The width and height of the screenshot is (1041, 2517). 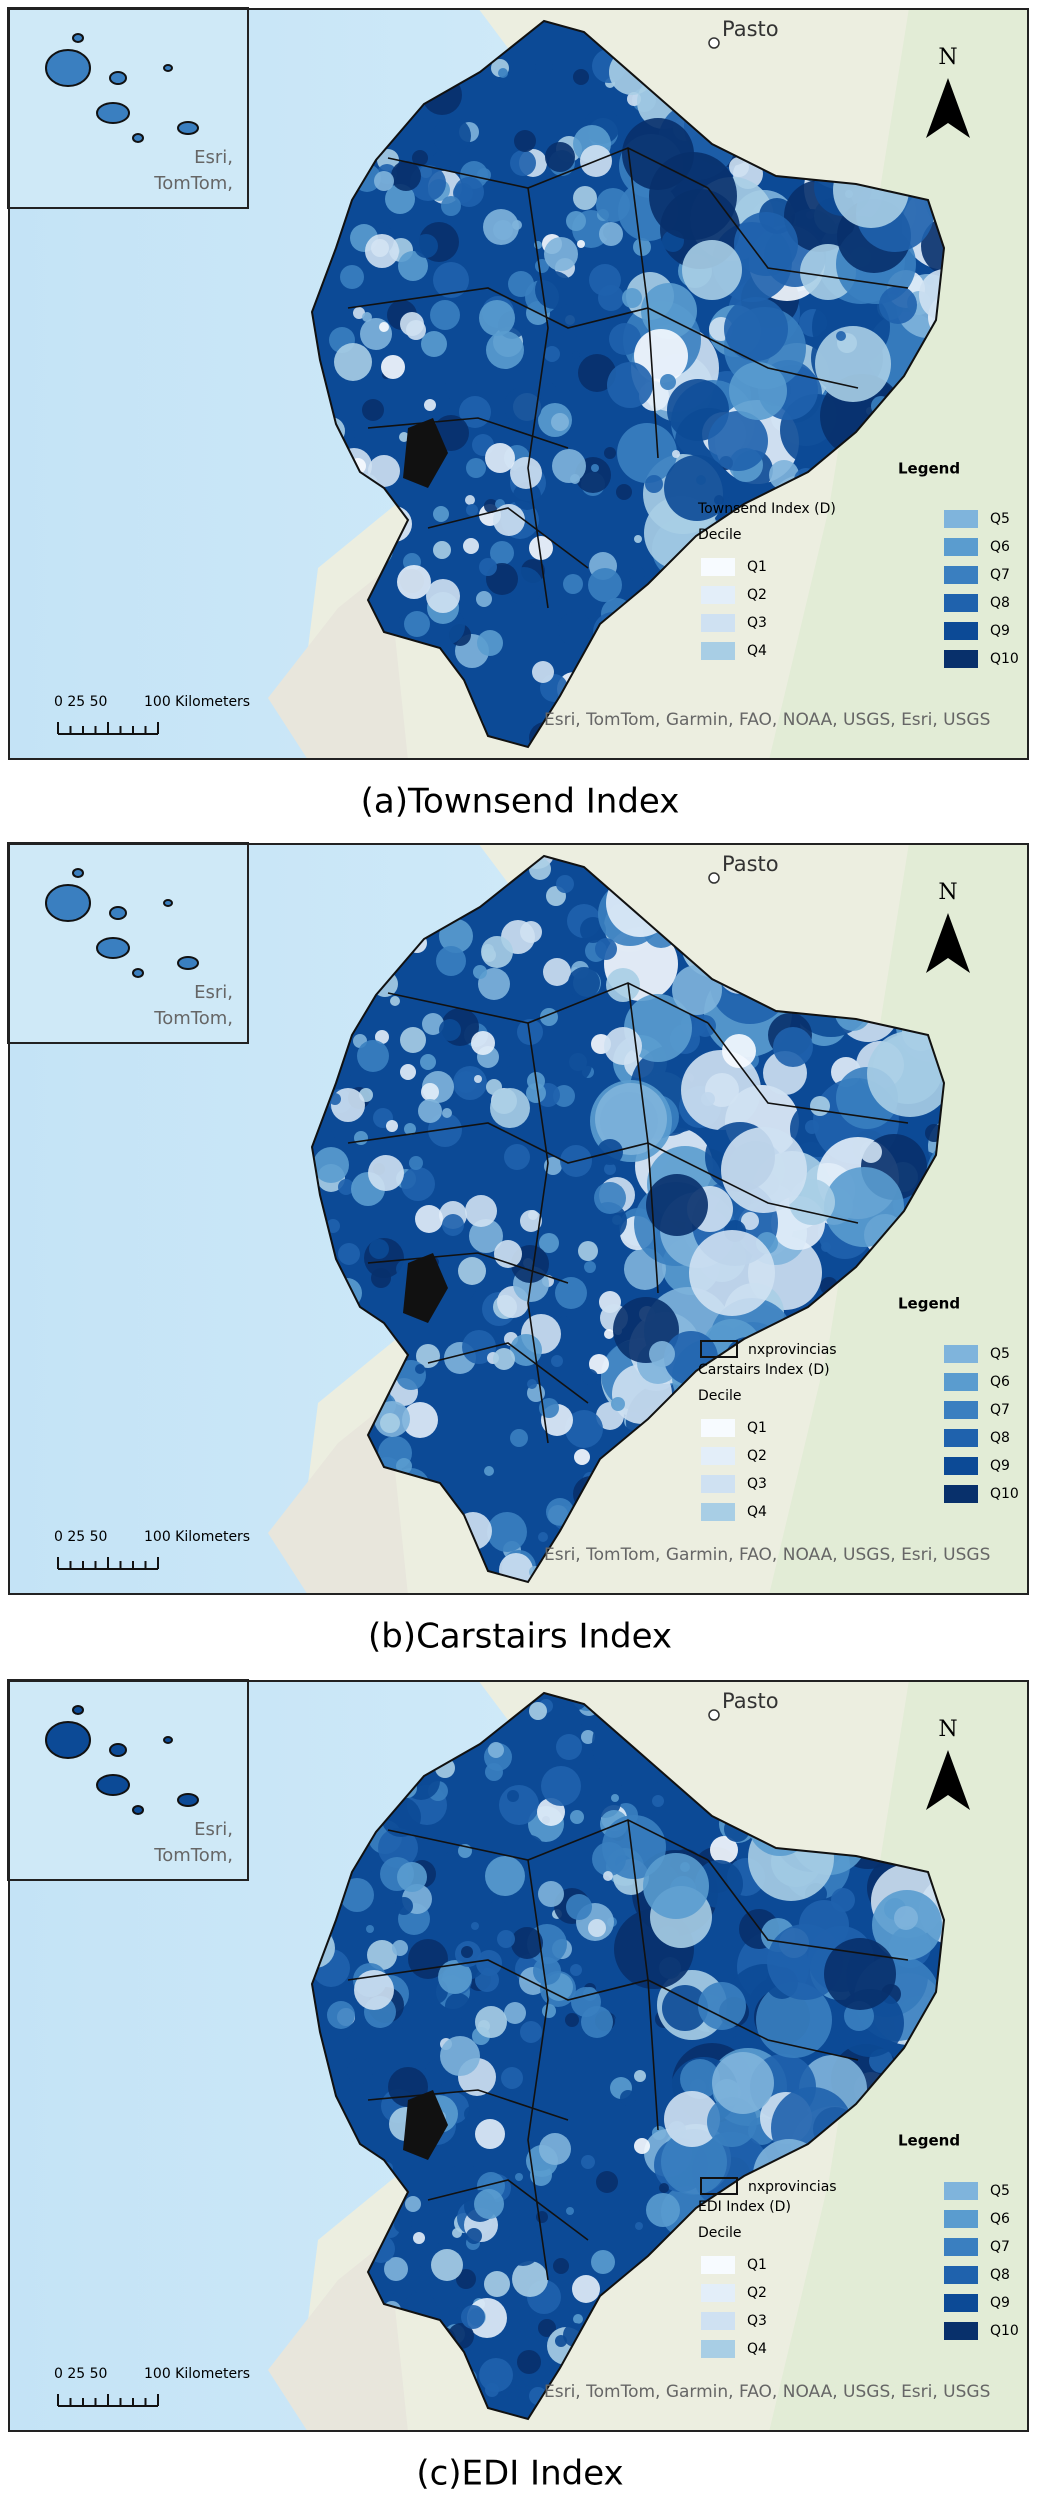 I want to click on scale-label: 100 Kilometers, so click(x=197, y=702).